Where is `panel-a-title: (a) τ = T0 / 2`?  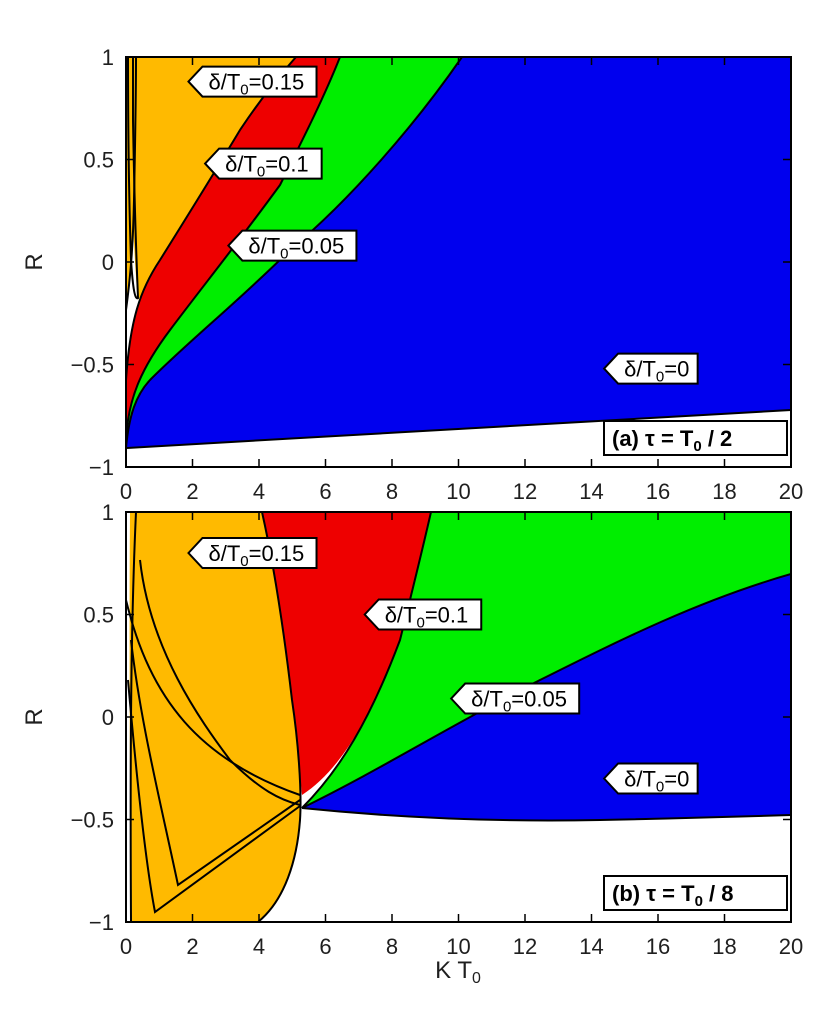
panel-a-title: (a) τ = T0 / 2 is located at coordinates (672, 440).